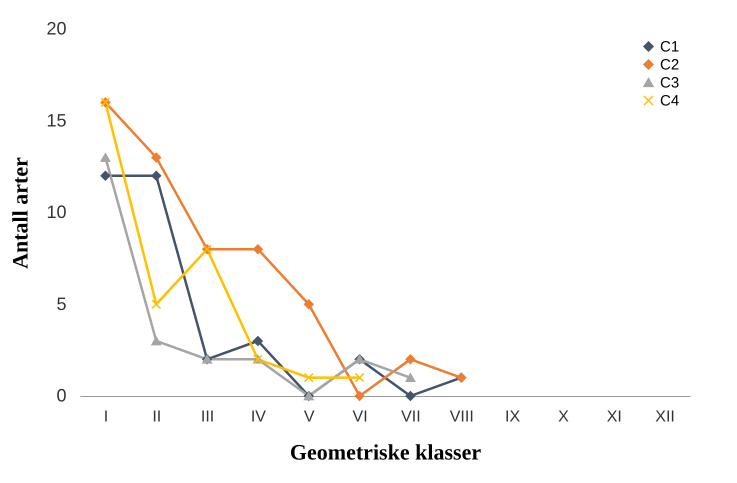 This screenshot has height=483, width=737. What do you see at coordinates (670, 47) in the screenshot?
I see `legend-label: C1` at bounding box center [670, 47].